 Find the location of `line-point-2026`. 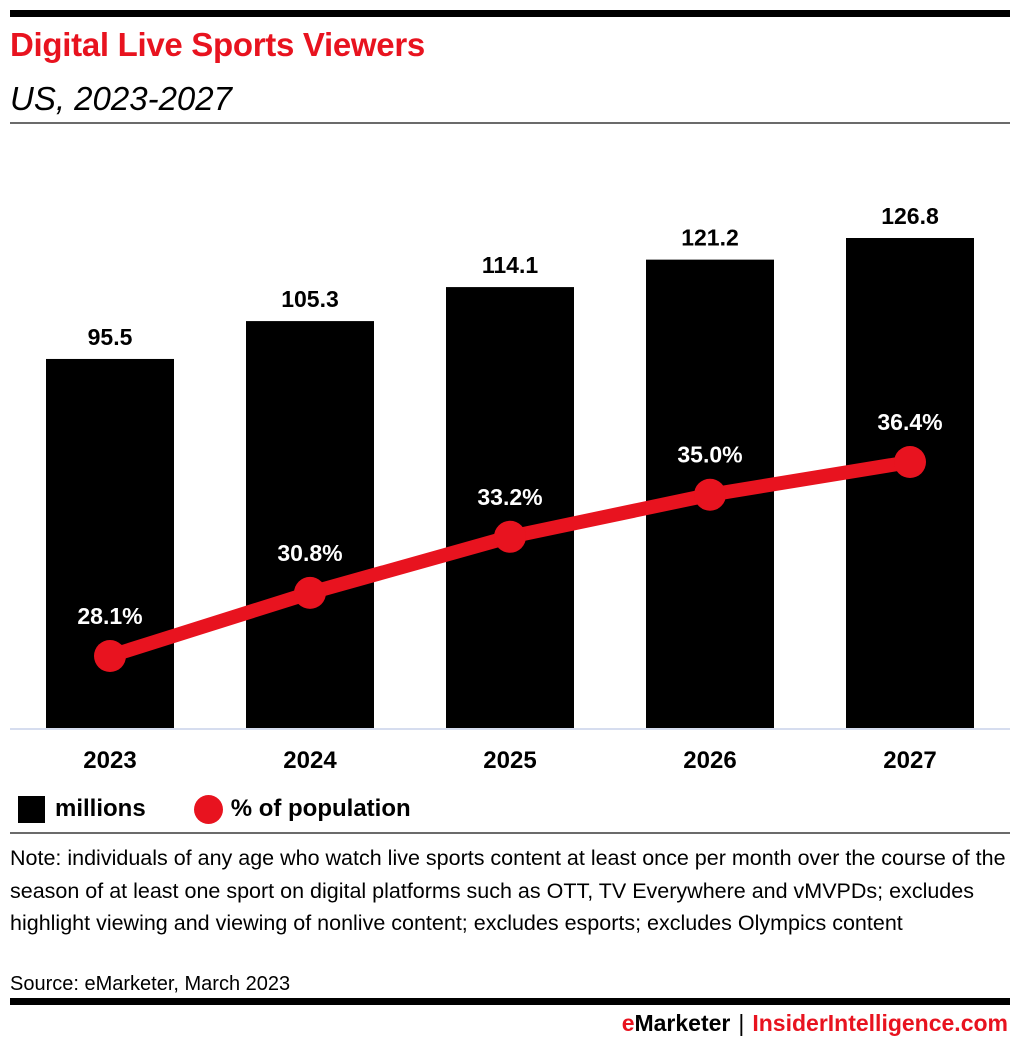

line-point-2026 is located at coordinates (710, 494).